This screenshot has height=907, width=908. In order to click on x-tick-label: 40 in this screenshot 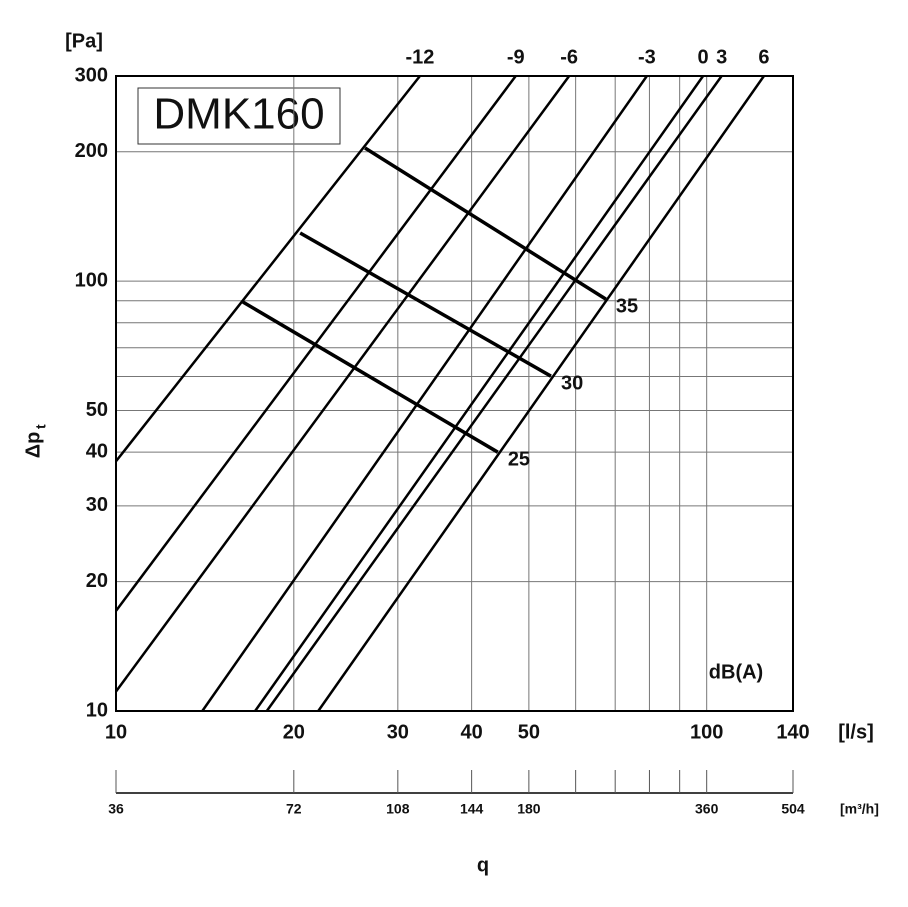, I will do `click(472, 732)`.